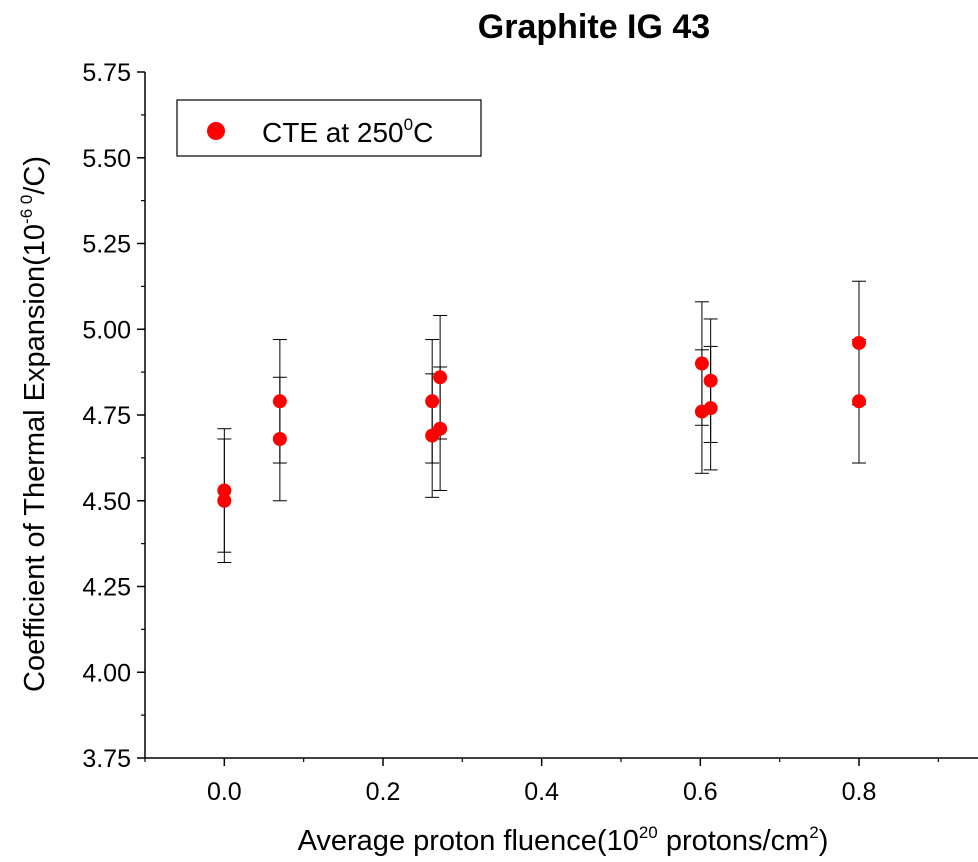  I want to click on data-points, so click(541, 421).